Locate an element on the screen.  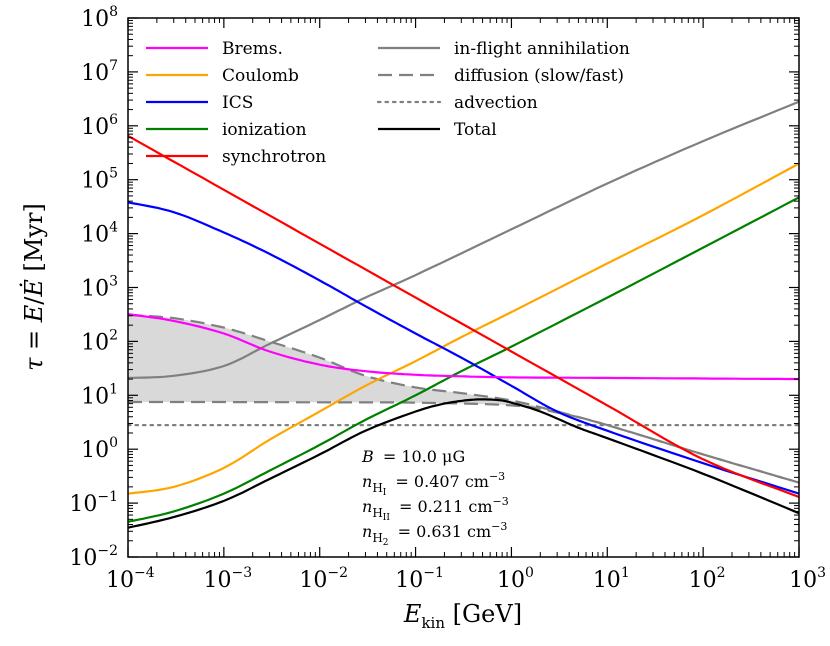
y-tick-label: 10⁷ is located at coordinates (99, 72).